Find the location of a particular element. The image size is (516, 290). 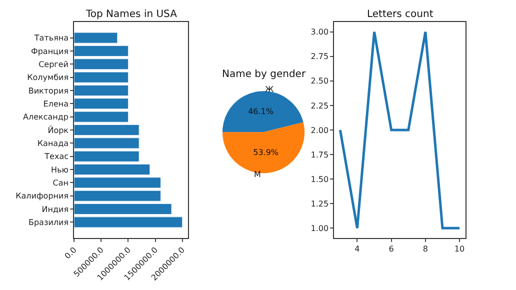

y-tick-label: Франция is located at coordinates (49, 51).